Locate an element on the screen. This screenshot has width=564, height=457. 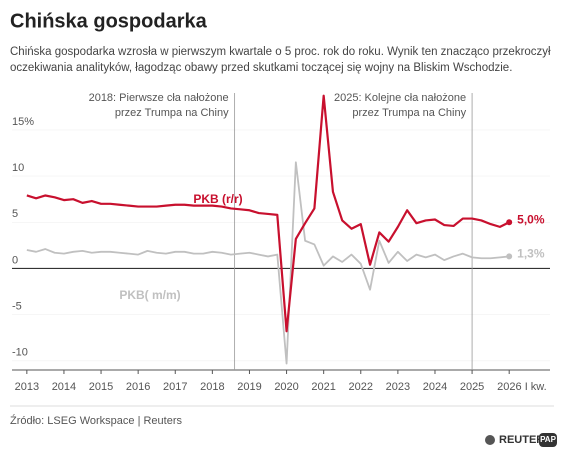
logo-icon is located at coordinates (490, 440).